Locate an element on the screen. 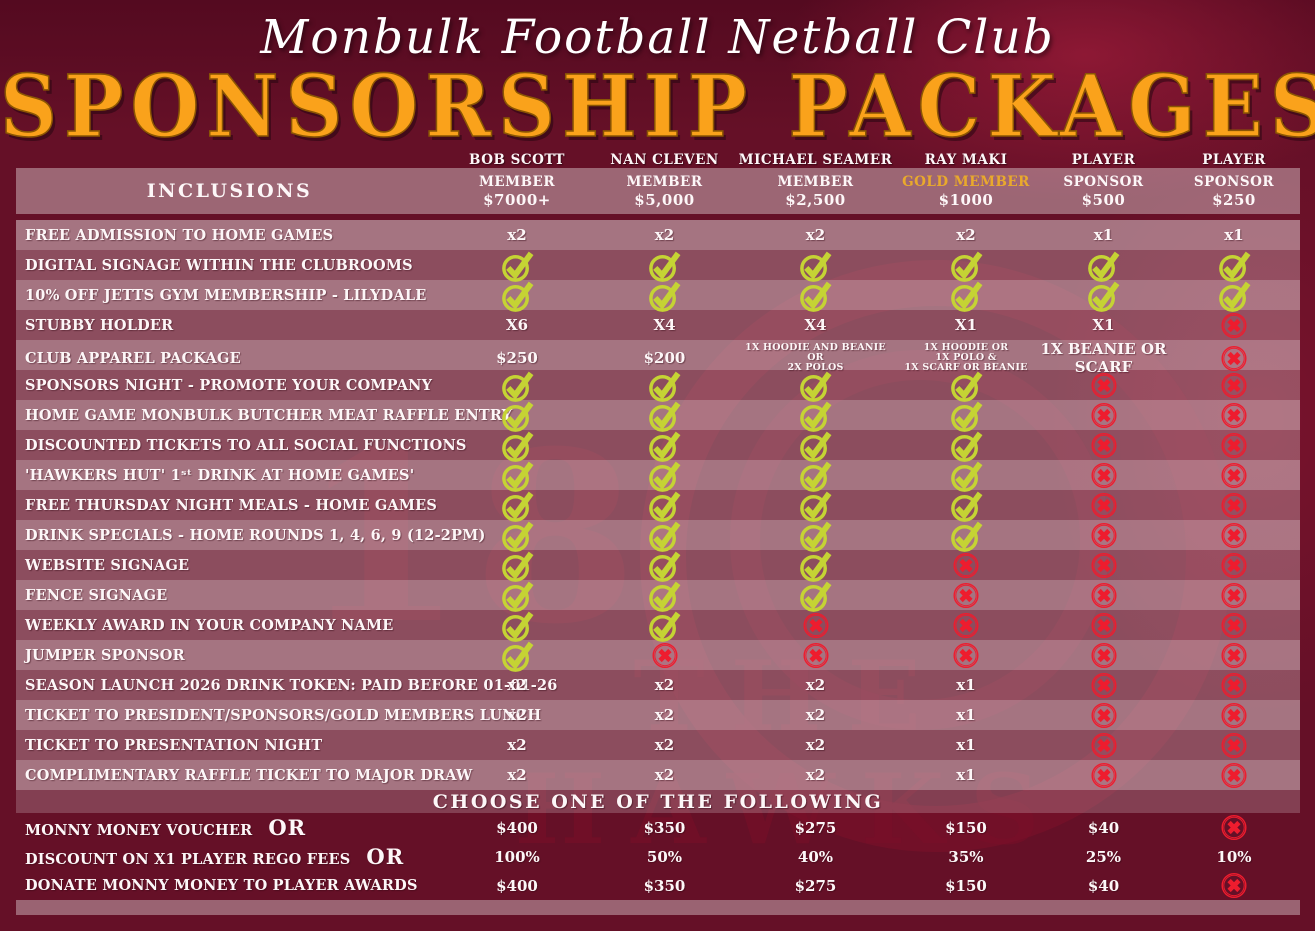 This screenshot has width=1315, height=931. cell-value: X4 is located at coordinates (664, 325).